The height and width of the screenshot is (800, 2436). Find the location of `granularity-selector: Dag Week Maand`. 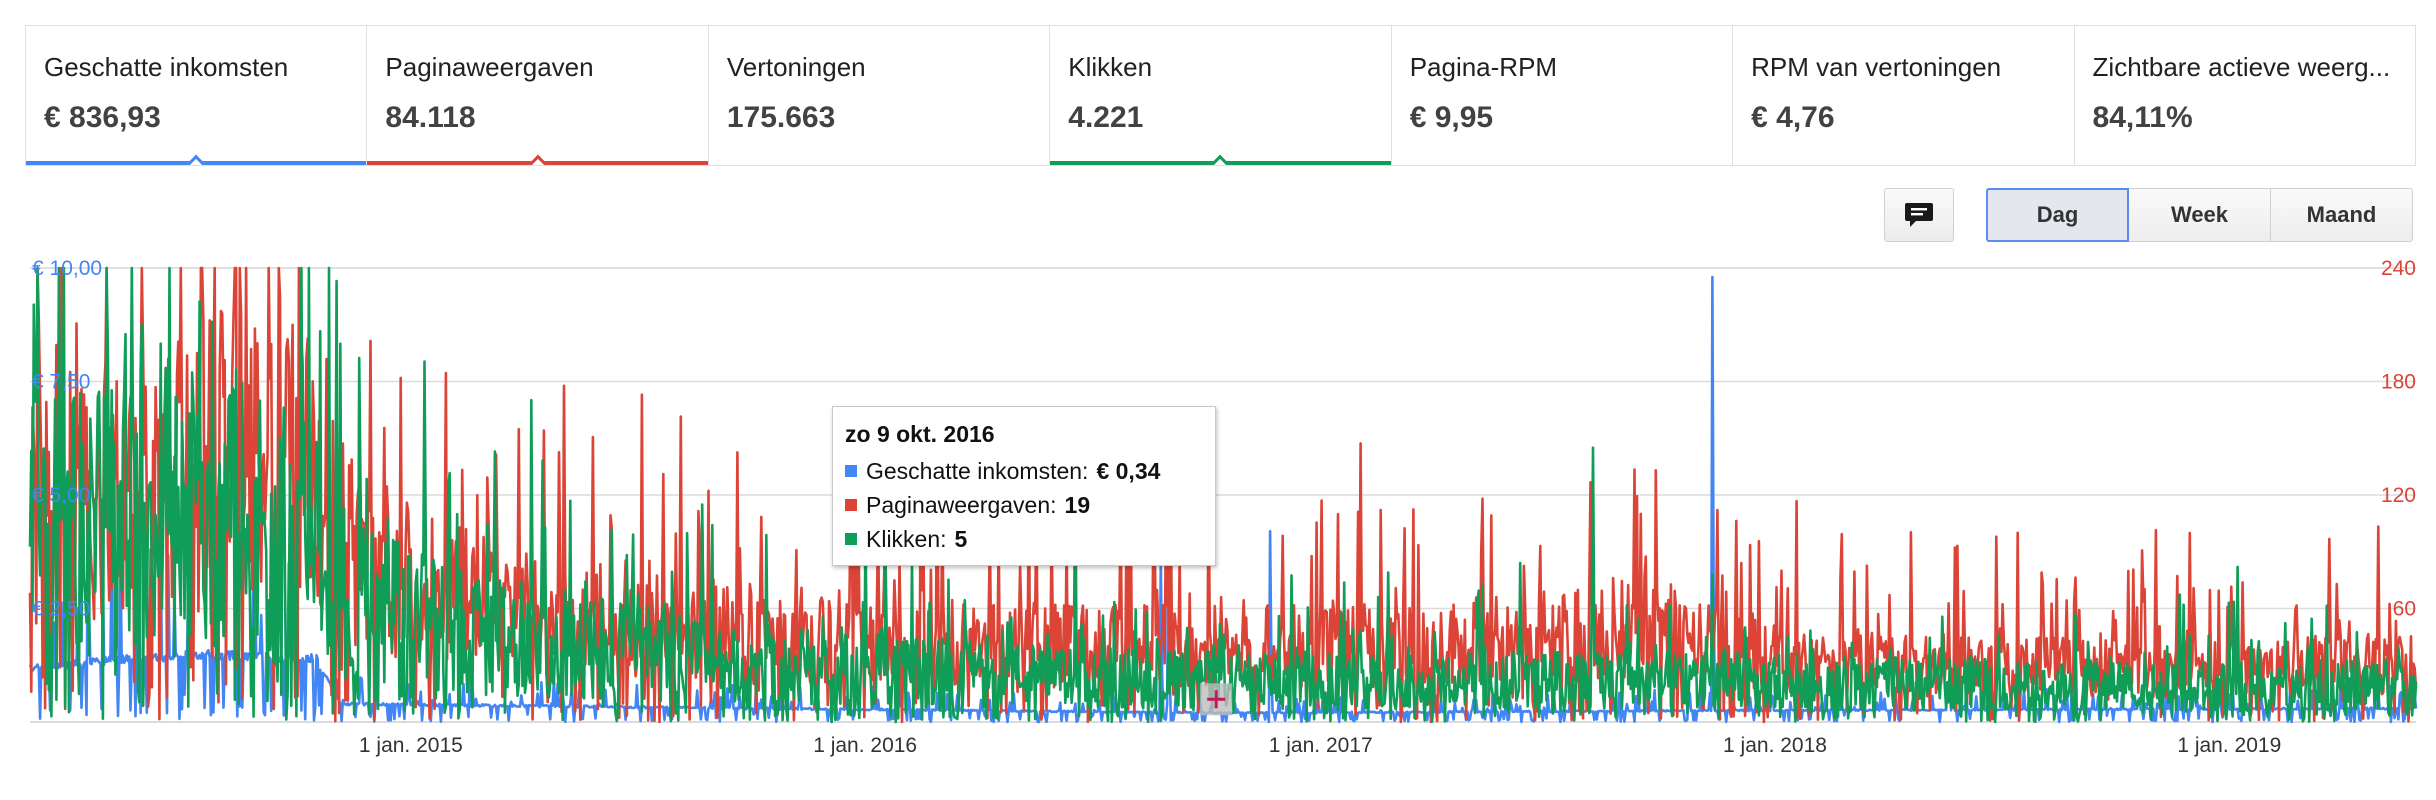

granularity-selector: Dag Week Maand is located at coordinates (2199, 215).